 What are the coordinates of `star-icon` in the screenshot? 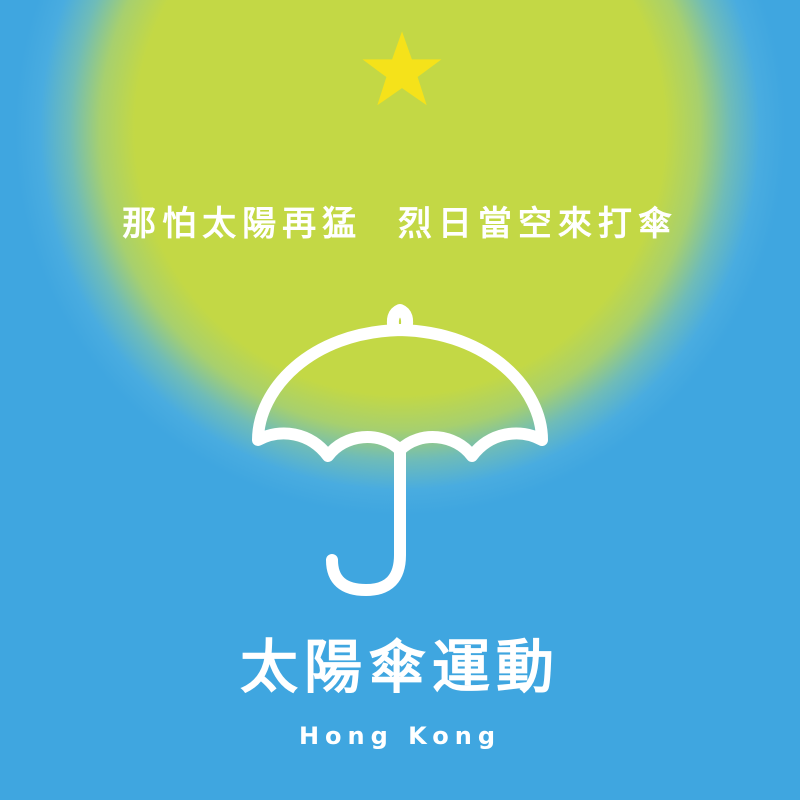 It's located at (402, 68).